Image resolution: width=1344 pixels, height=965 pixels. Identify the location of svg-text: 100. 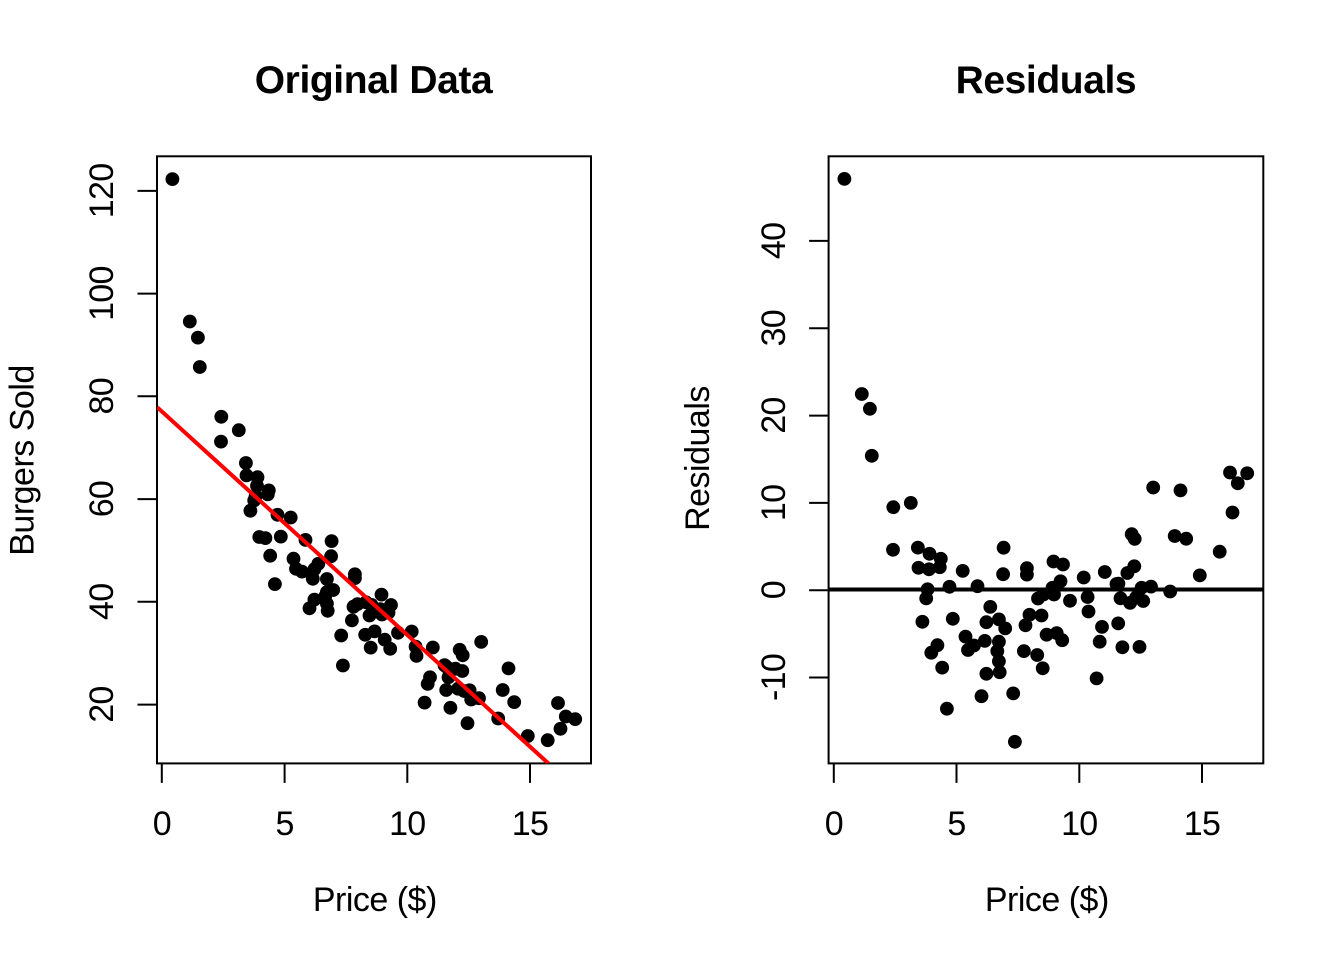
(102, 293).